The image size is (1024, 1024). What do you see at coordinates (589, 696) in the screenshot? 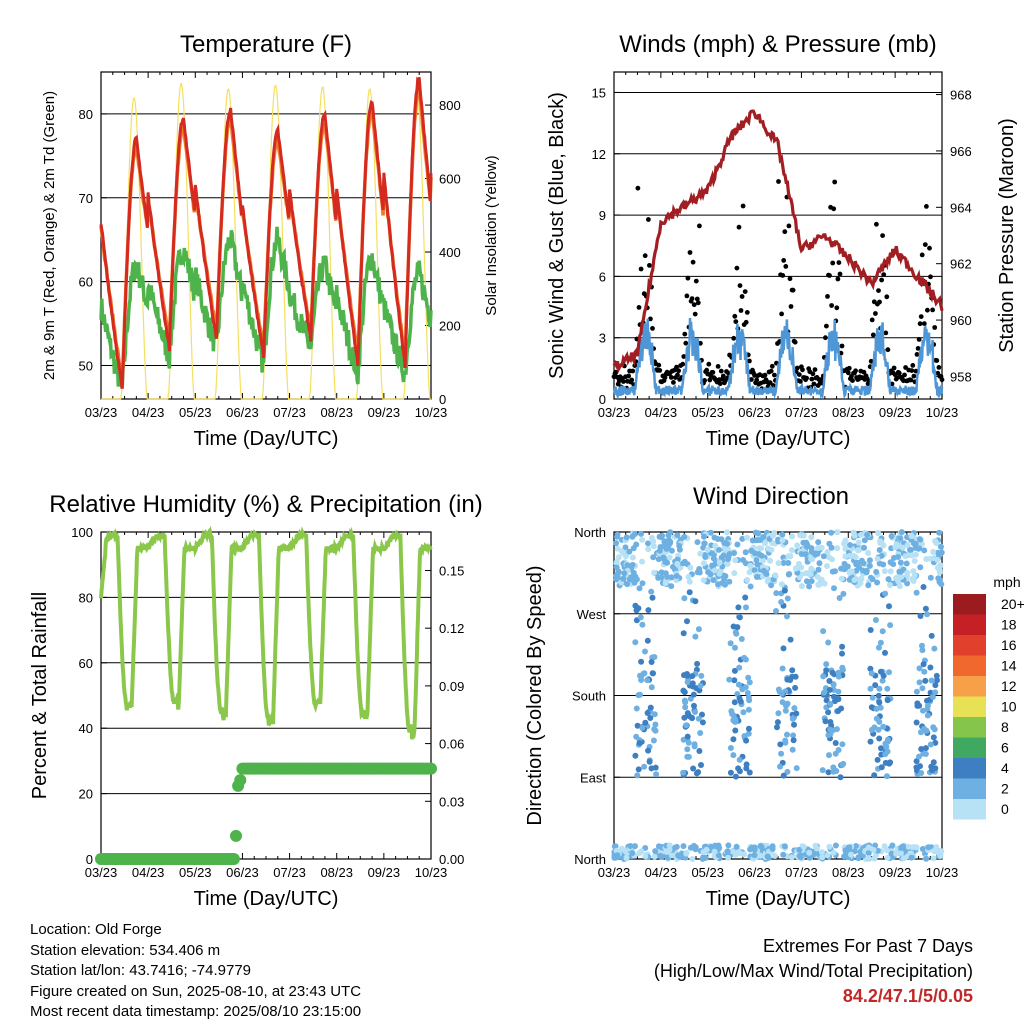
I see `y-tick-label: South` at bounding box center [589, 696].